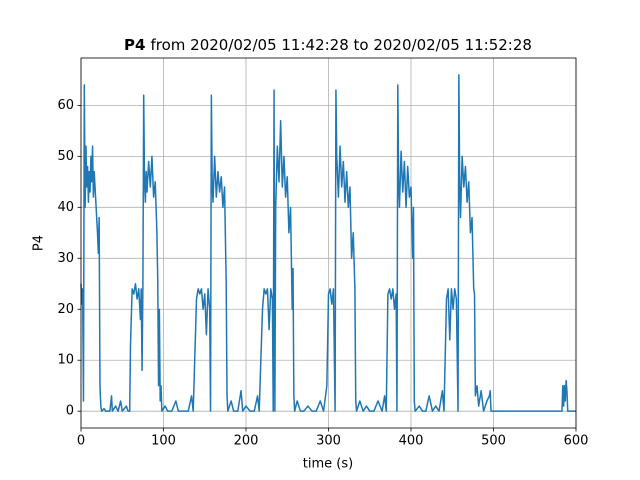 Image resolution: width=640 pixels, height=480 pixels. What do you see at coordinates (246, 441) in the screenshot?
I see `x-tick-label: 200` at bounding box center [246, 441].